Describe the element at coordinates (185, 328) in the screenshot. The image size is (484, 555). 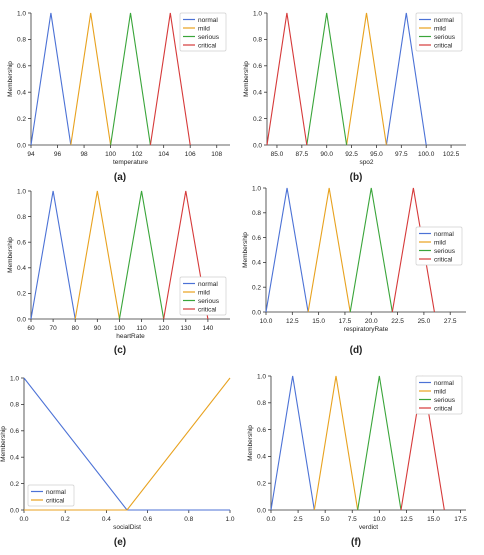
I see `x-tick-label: 130` at that location.